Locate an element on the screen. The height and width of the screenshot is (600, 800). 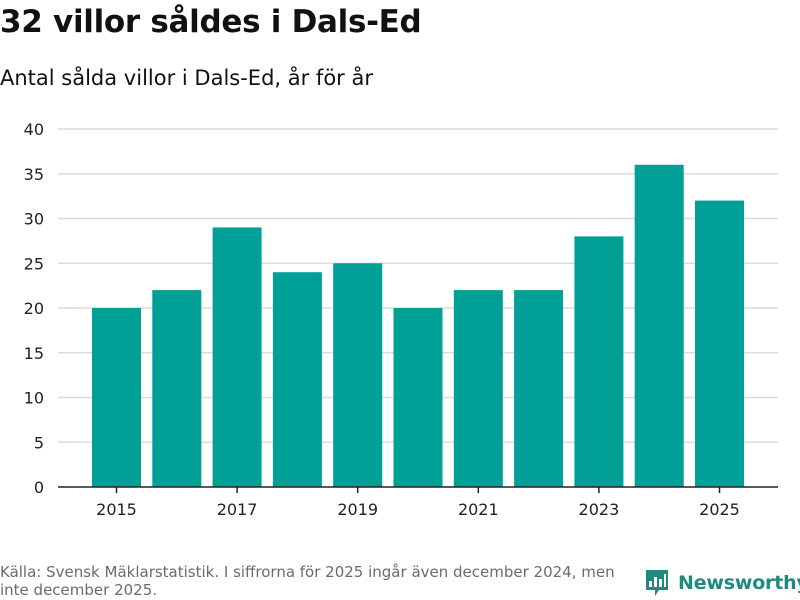
bar-2021 is located at coordinates (478, 388).